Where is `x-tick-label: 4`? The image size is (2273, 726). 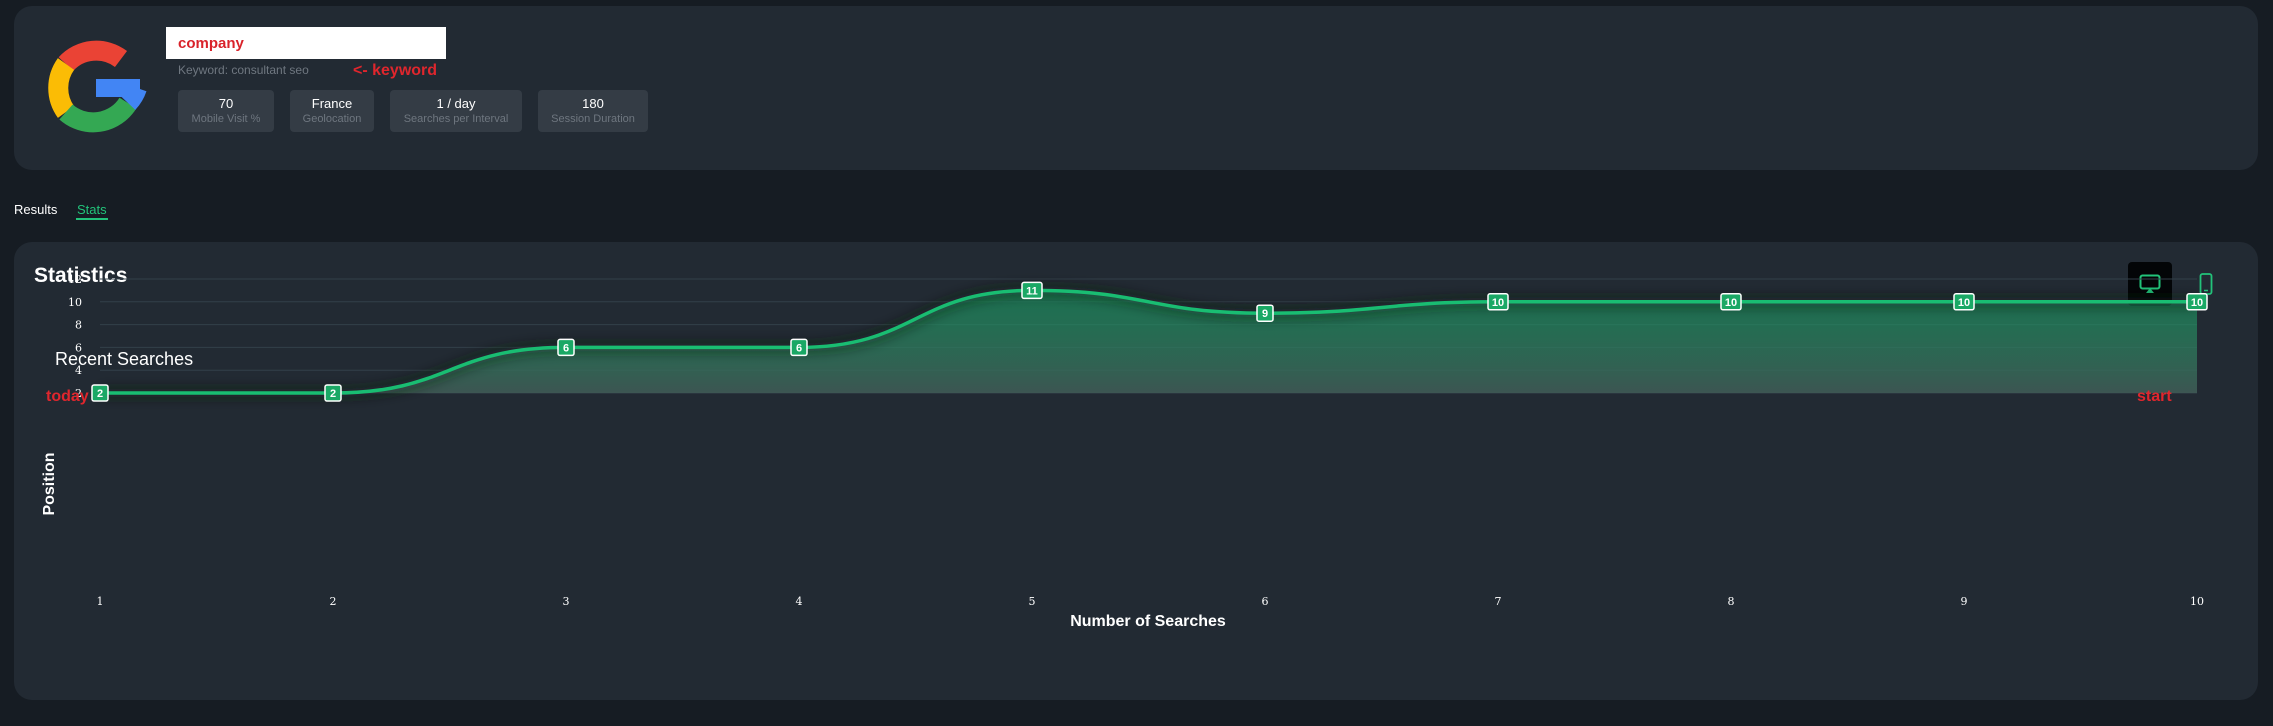 x-tick-label: 4 is located at coordinates (799, 601).